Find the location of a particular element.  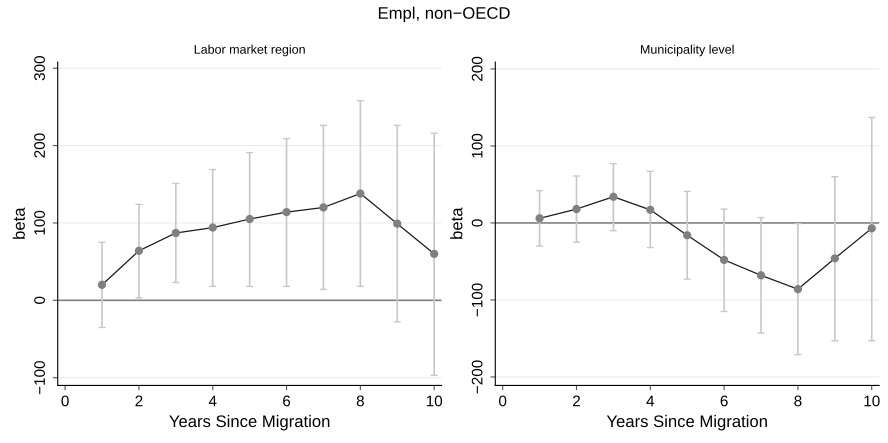

y-tick-label: 300 is located at coordinates (39, 68).